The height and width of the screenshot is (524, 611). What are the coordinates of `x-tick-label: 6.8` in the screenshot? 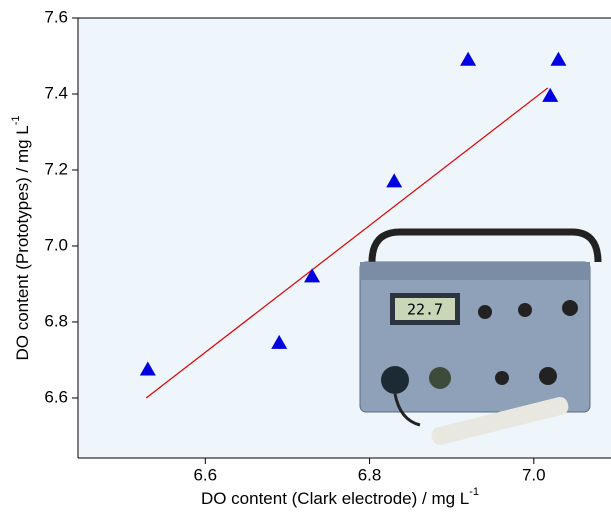 It's located at (370, 474).